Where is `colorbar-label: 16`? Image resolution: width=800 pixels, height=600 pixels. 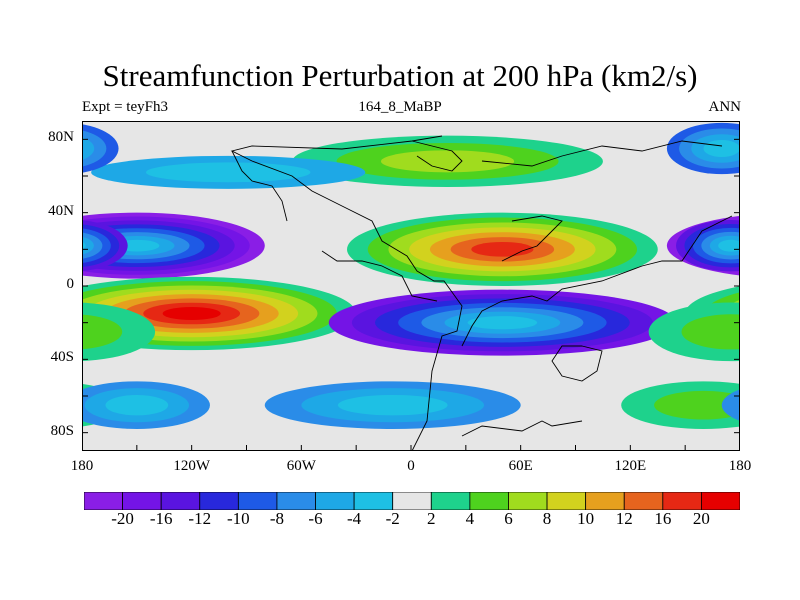
colorbar-label: 16 is located at coordinates (663, 518).